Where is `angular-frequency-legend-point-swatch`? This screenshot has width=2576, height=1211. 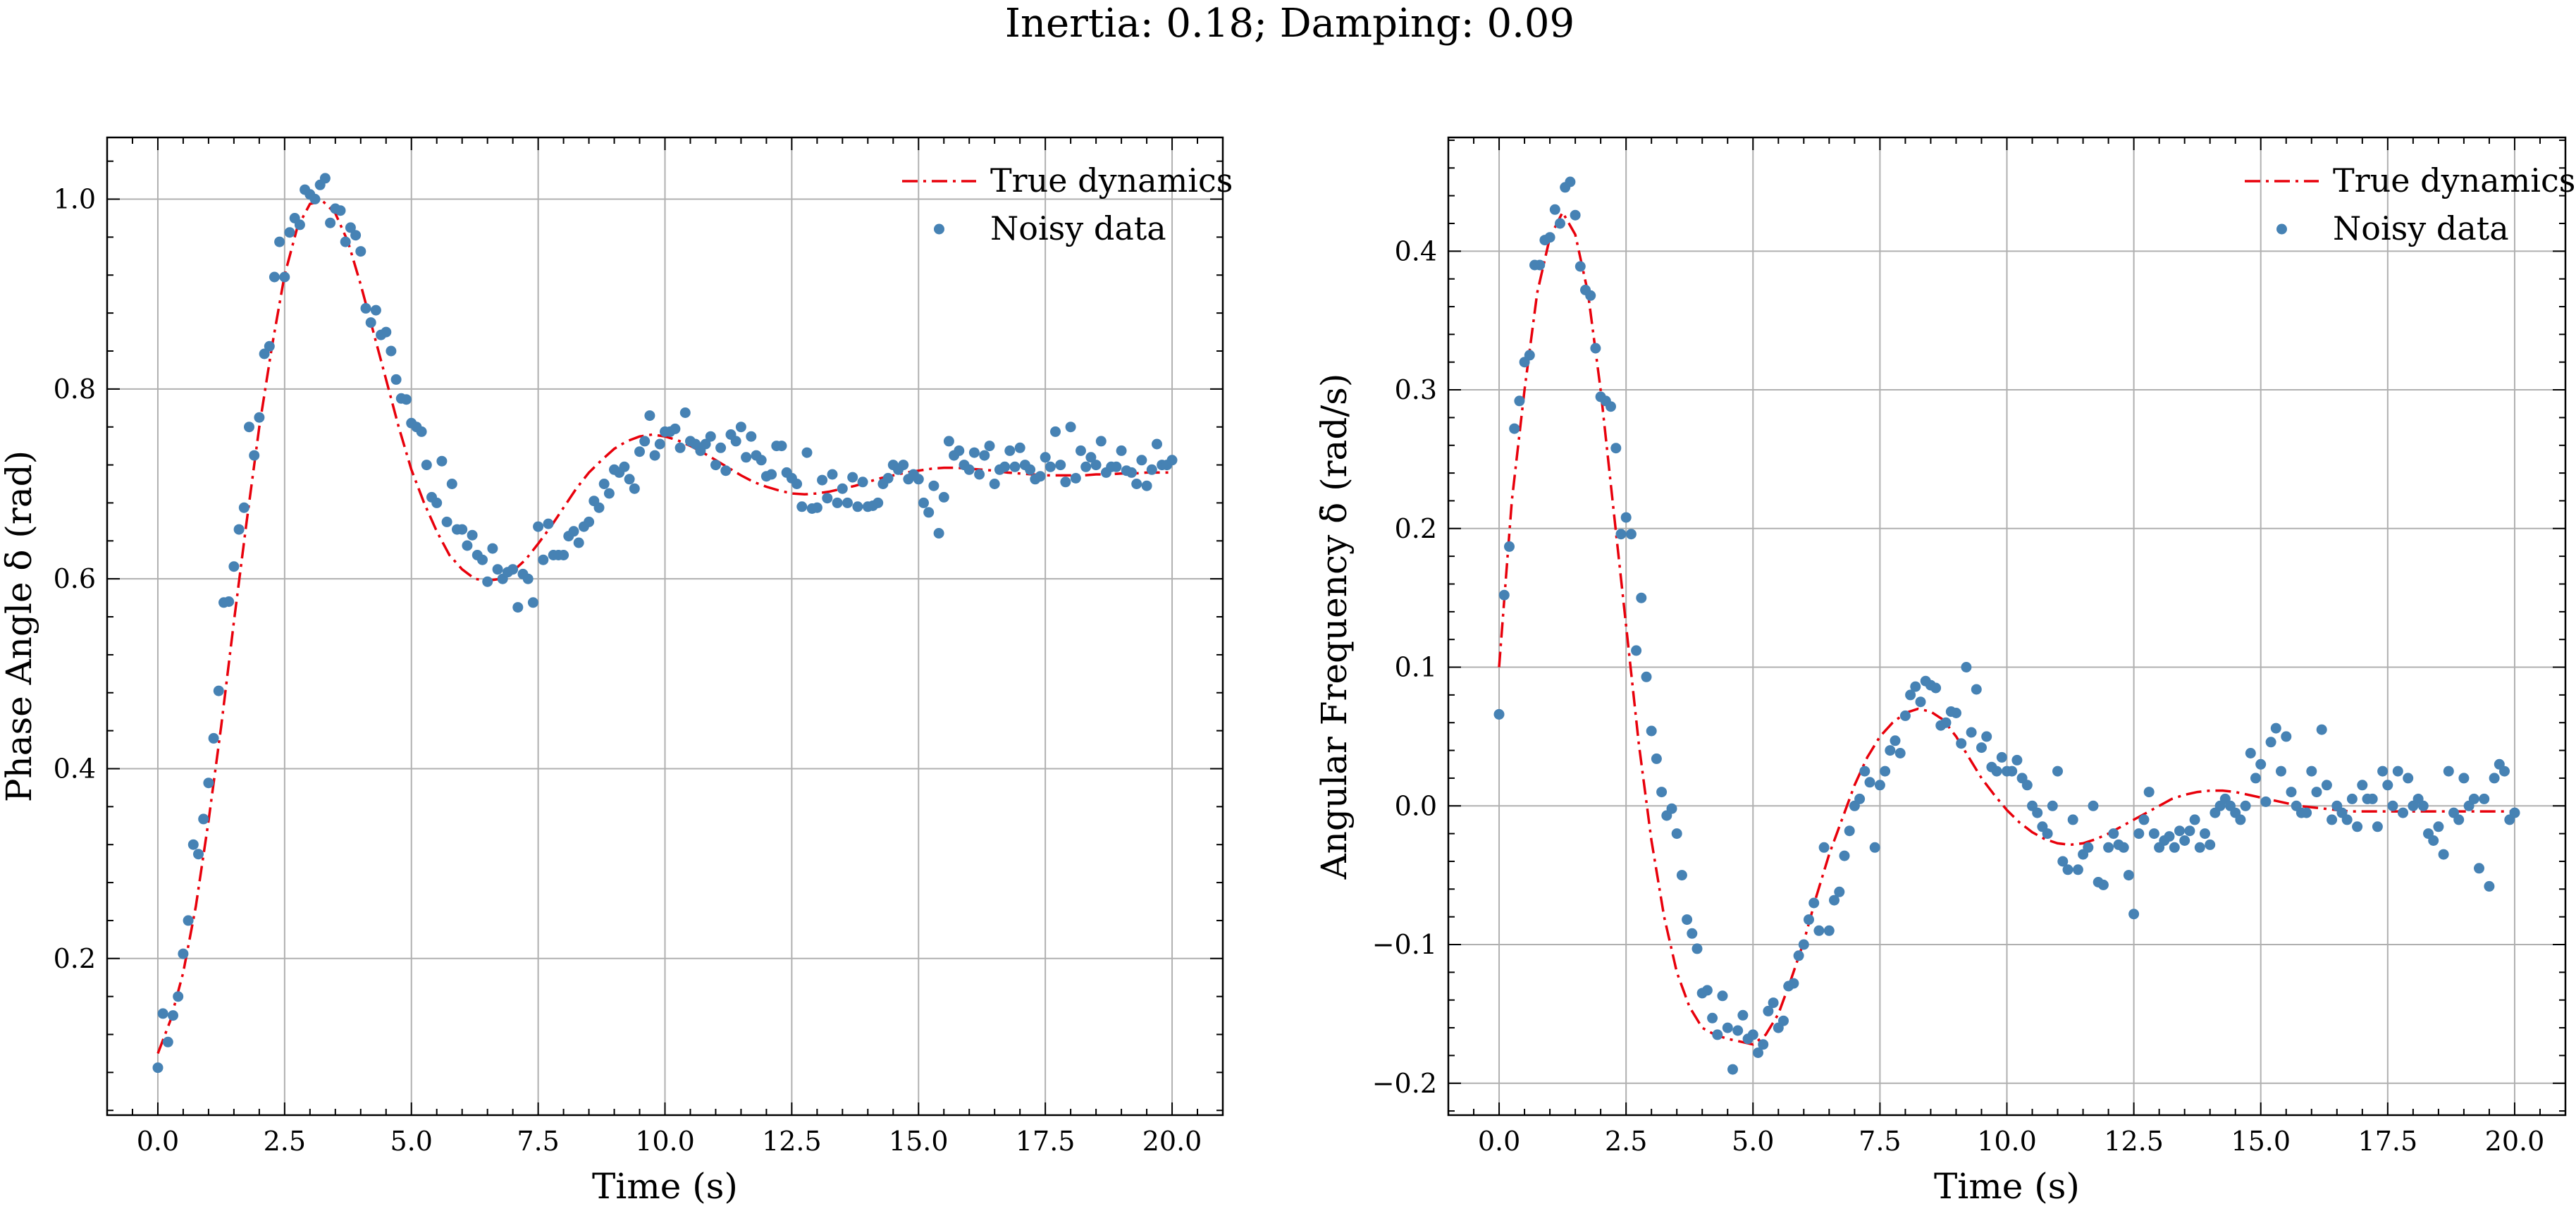
angular-frequency-legend-point-swatch is located at coordinates (2281, 229).